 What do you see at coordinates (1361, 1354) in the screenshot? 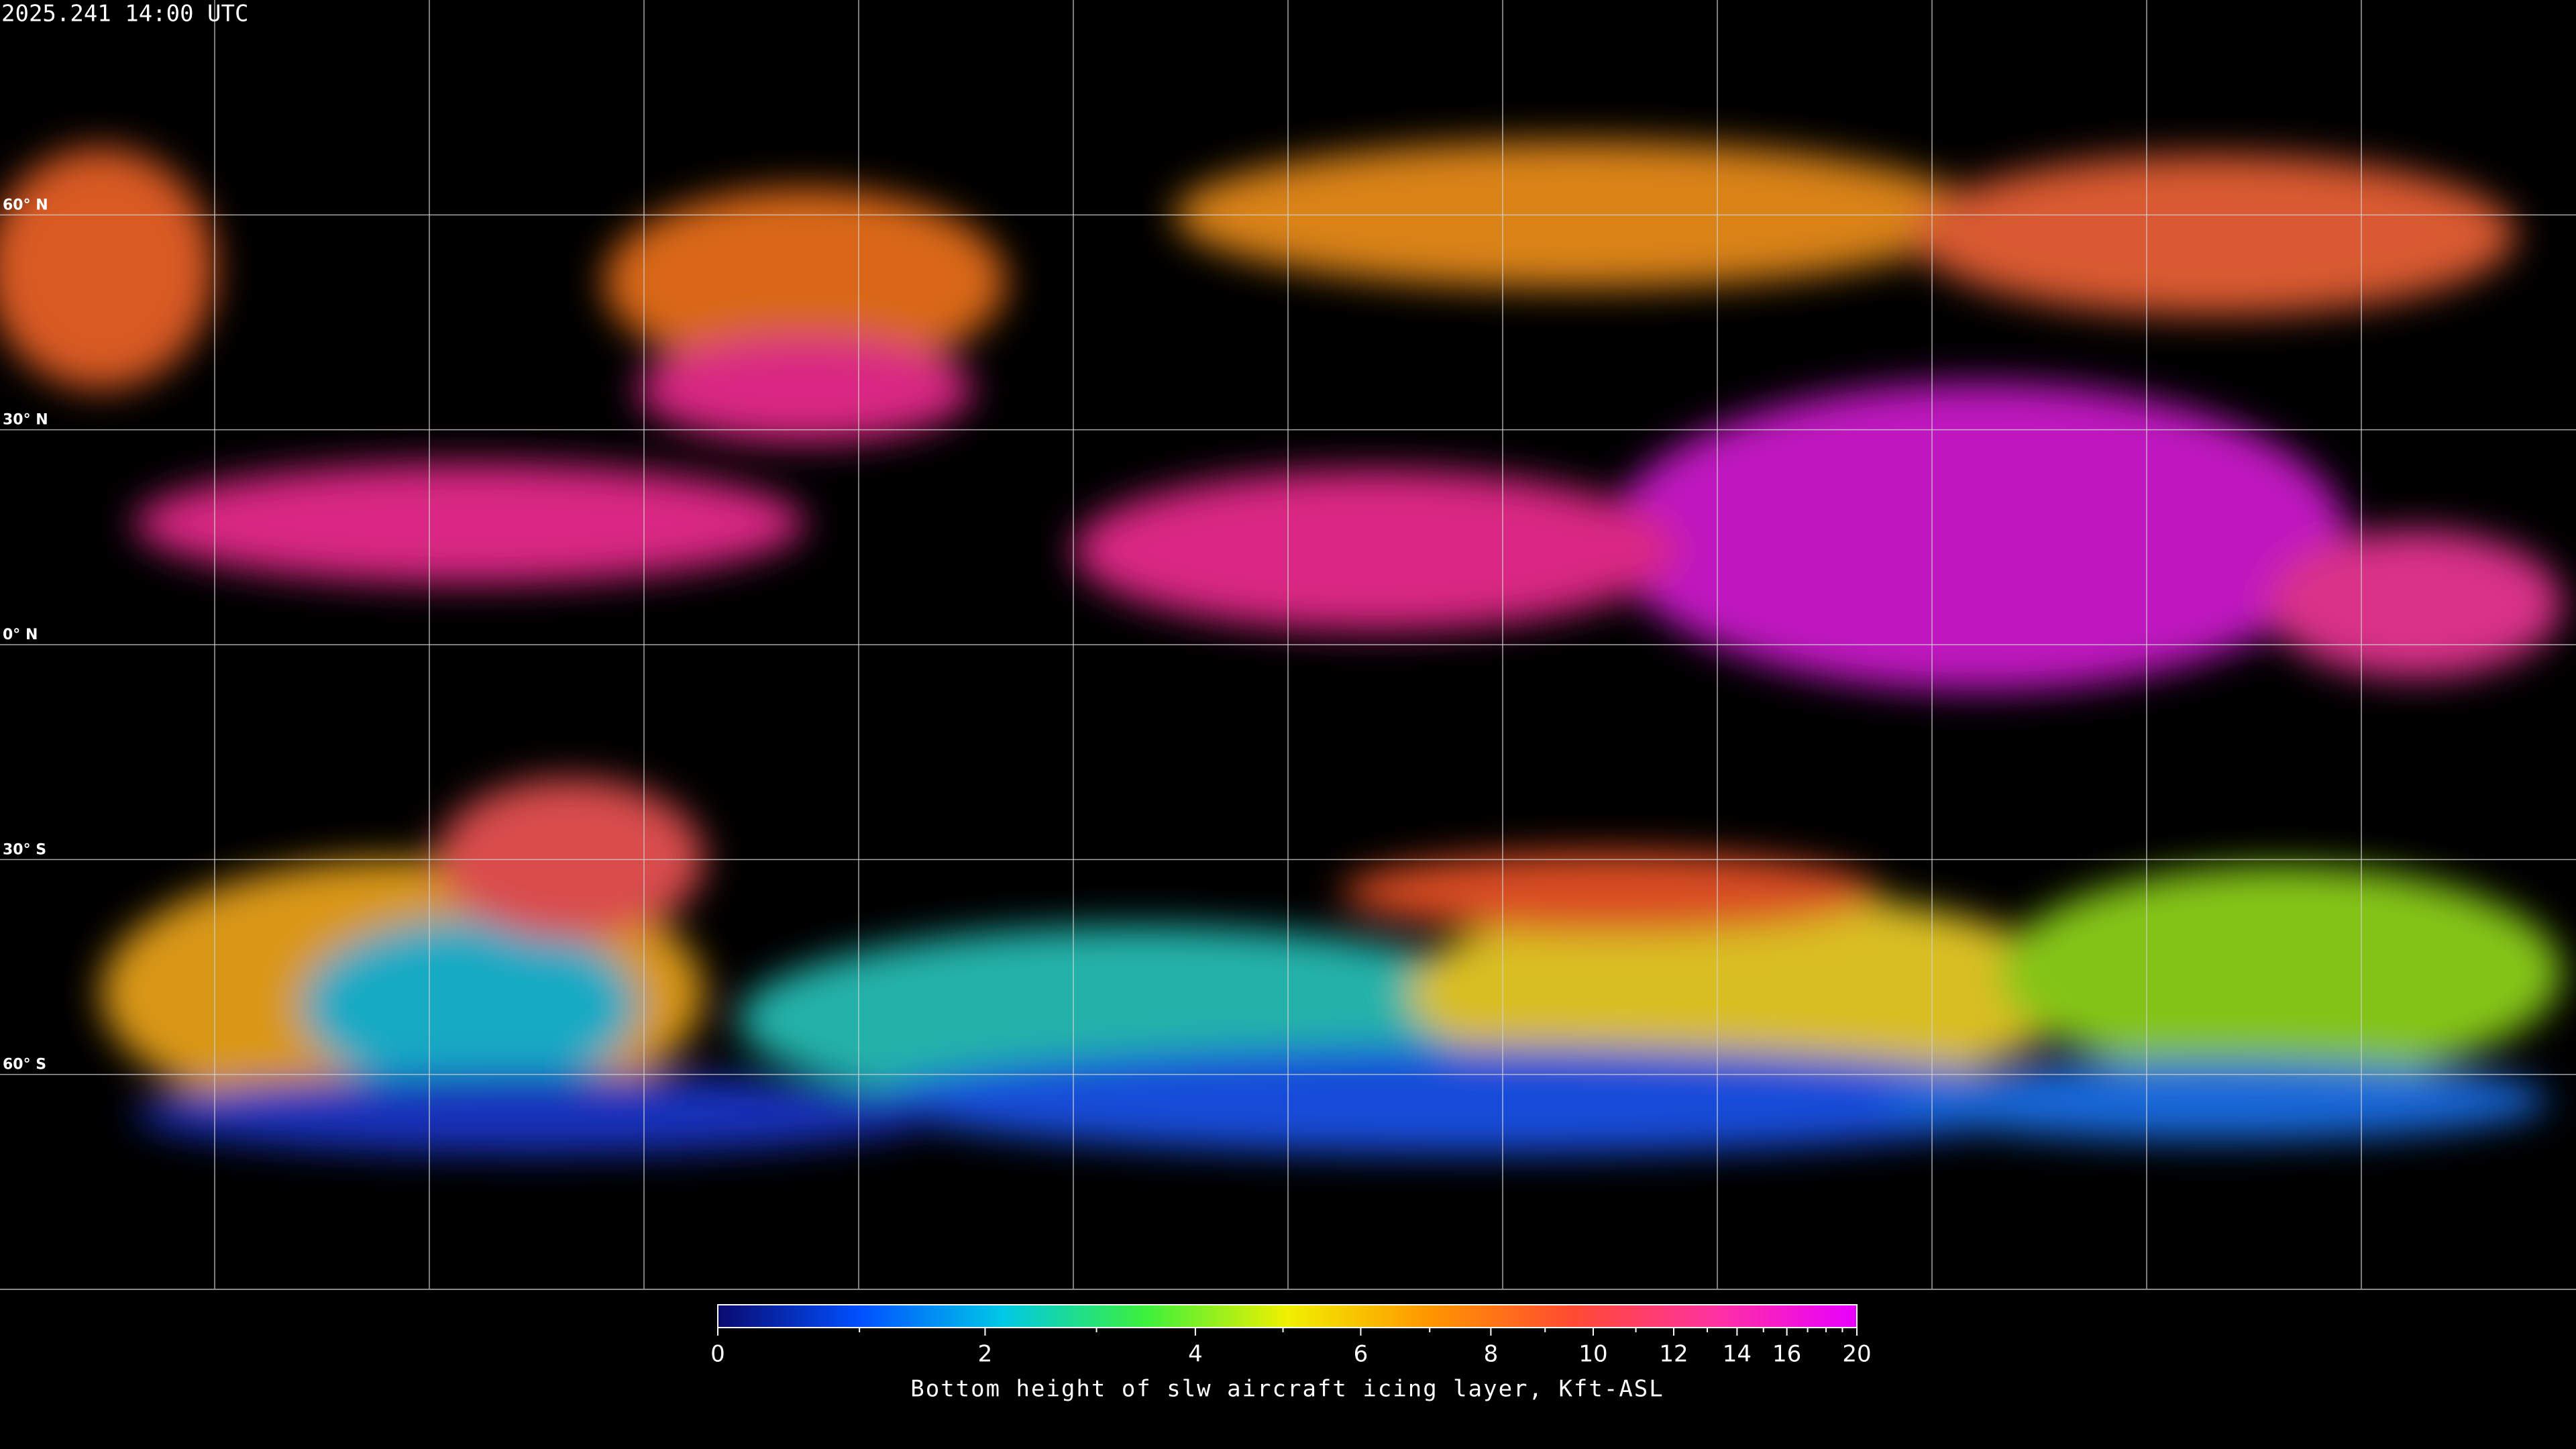
I see `colorbar-tick-label: 6` at bounding box center [1361, 1354].